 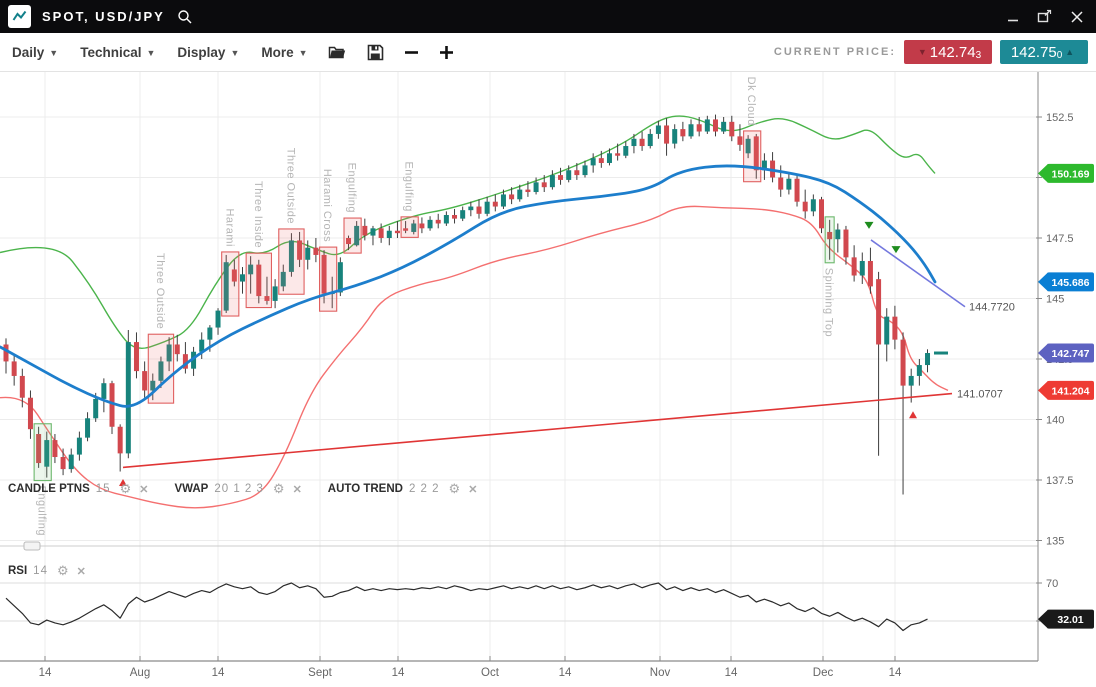 What do you see at coordinates (290, 186) in the screenshot?
I see `pattern-label: Three Outside` at bounding box center [290, 186].